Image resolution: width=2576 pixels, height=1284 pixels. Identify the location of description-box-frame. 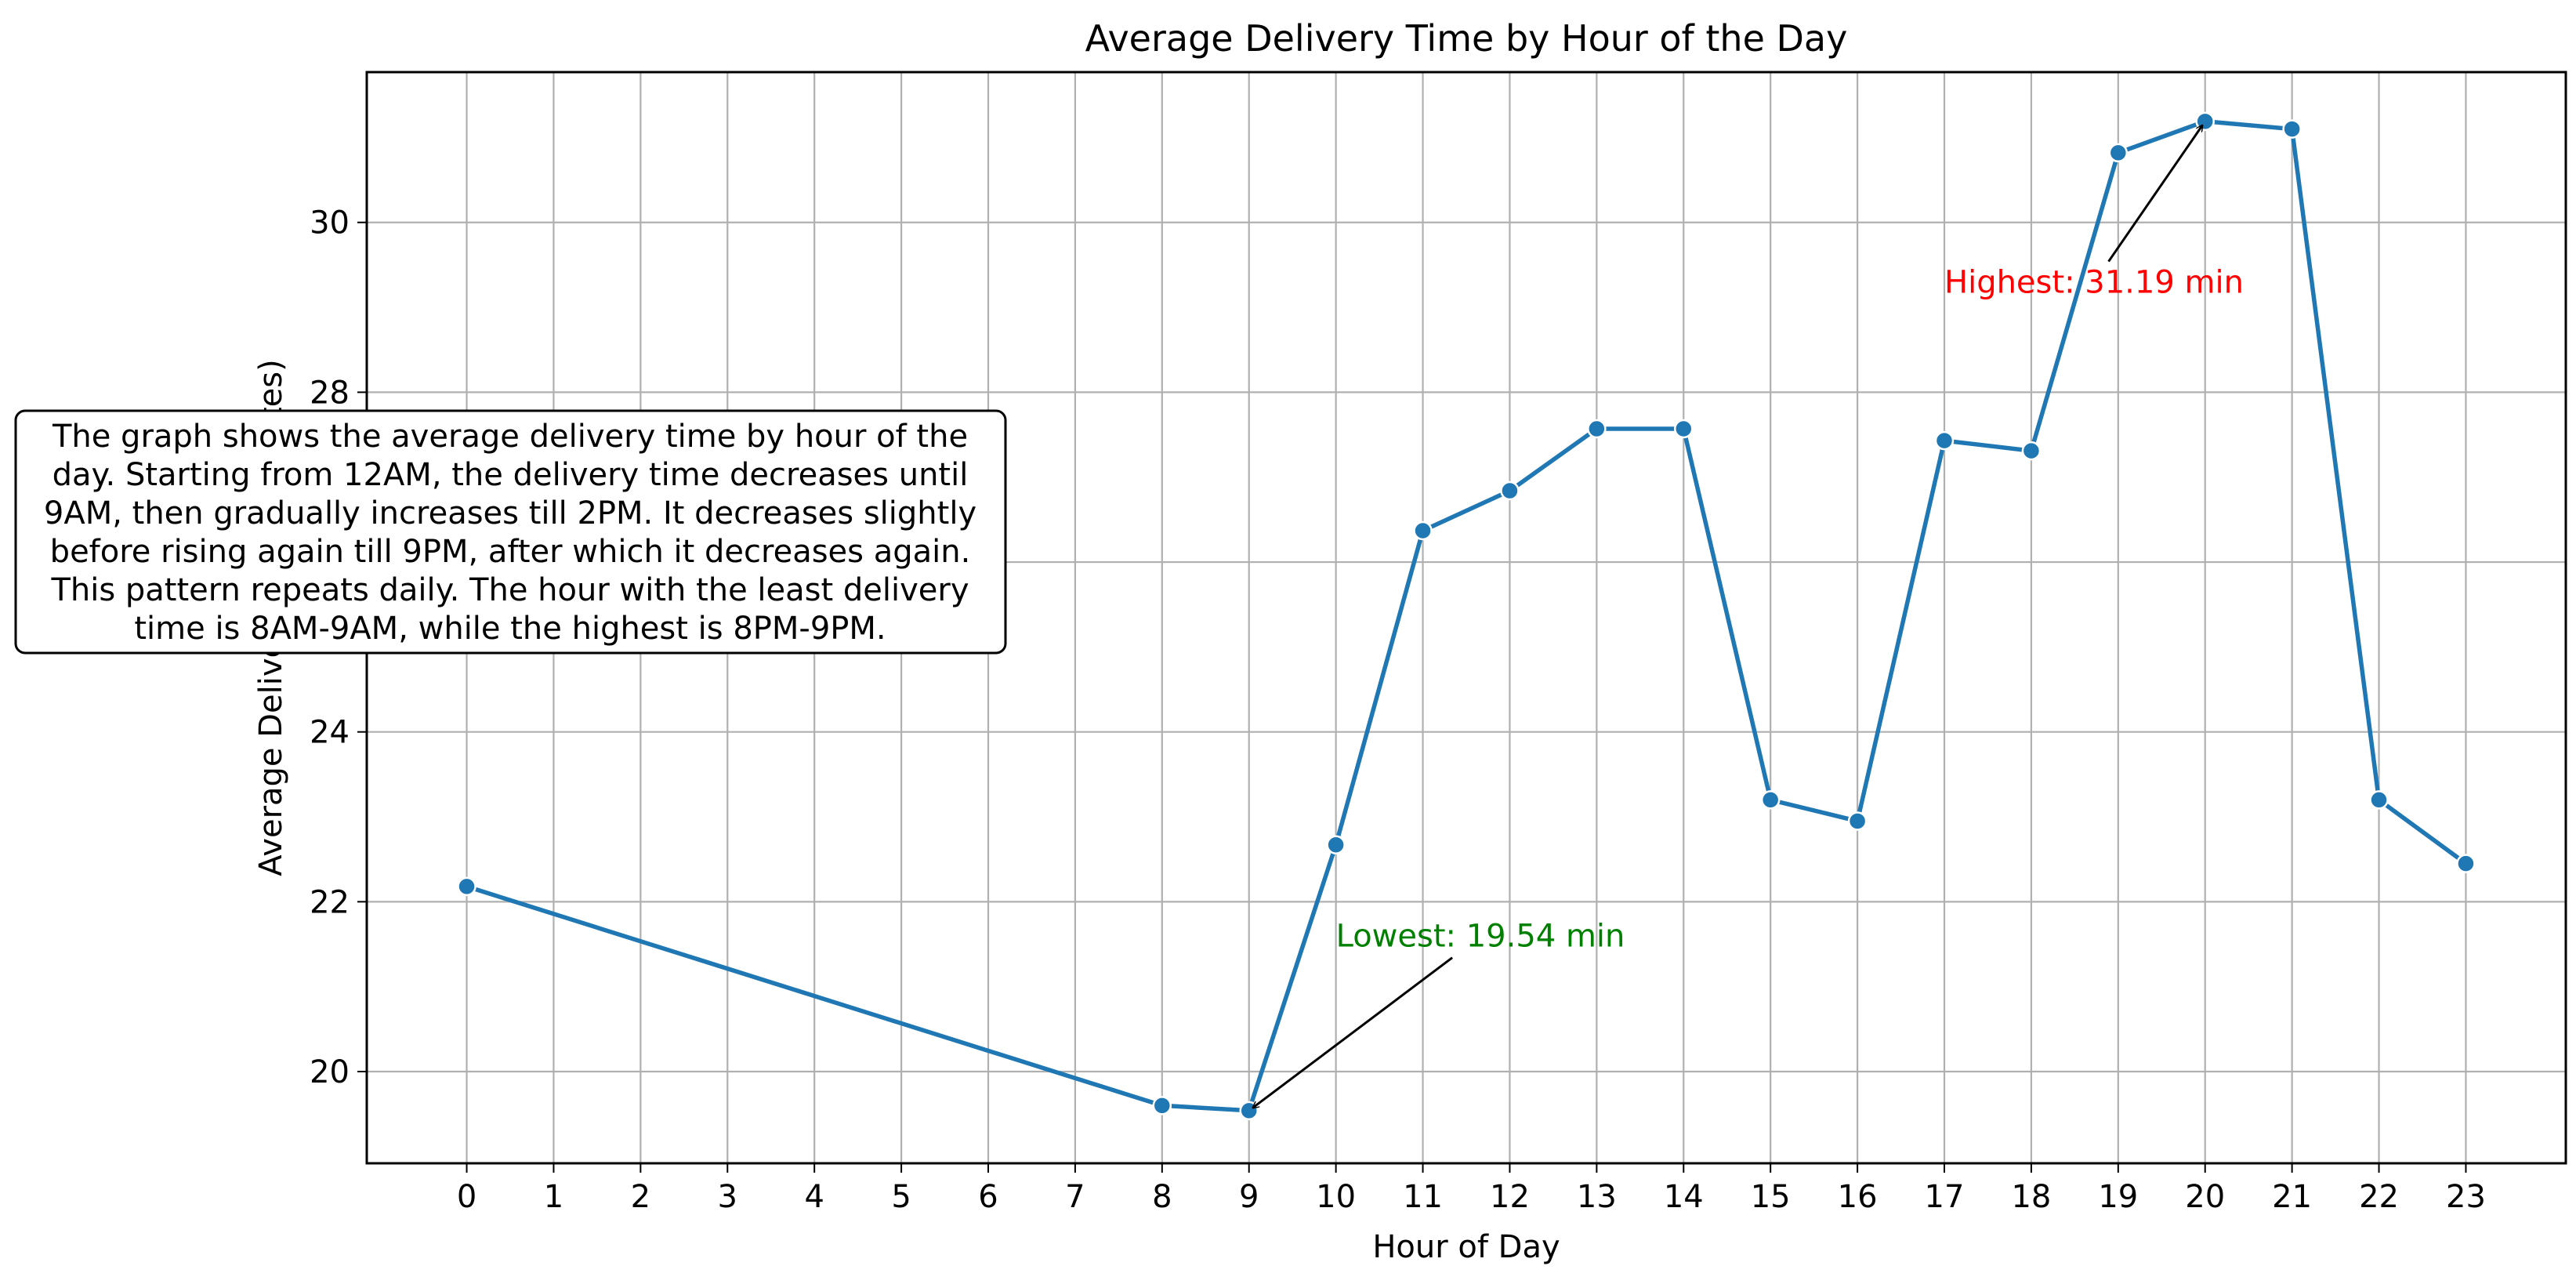
(510, 532).